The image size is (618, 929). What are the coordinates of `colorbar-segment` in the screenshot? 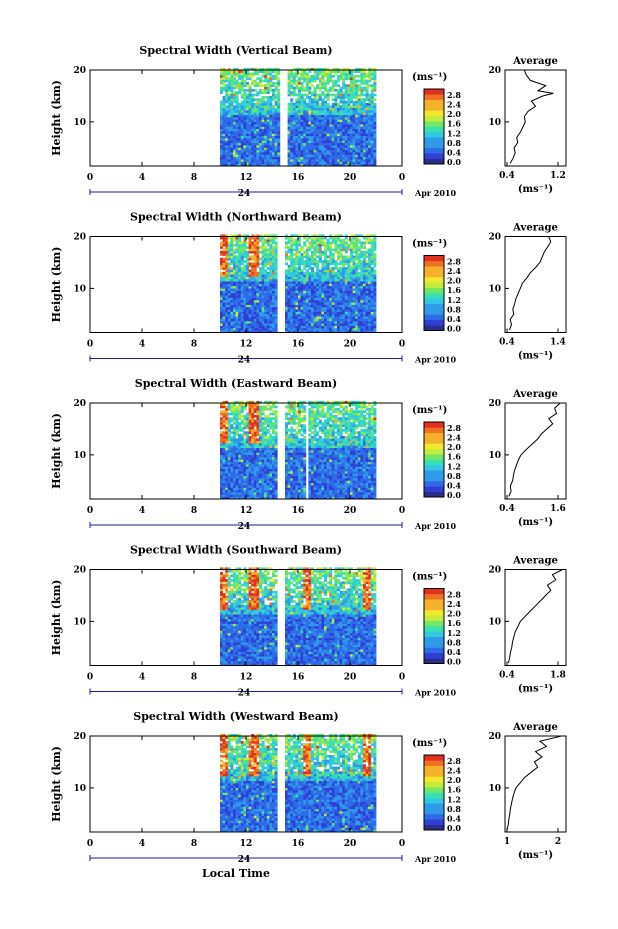 It's located at (434, 317).